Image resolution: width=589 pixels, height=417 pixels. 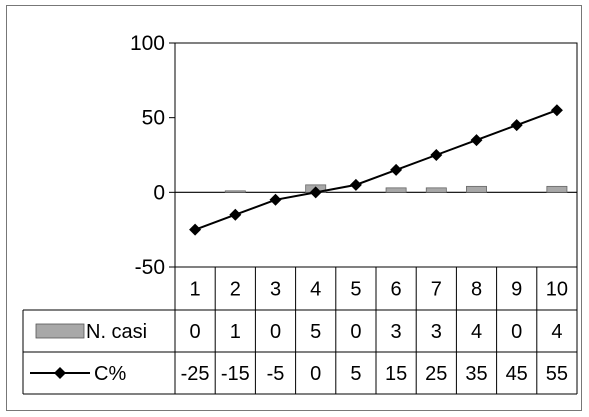 I want to click on category-label: 5, so click(x=355, y=290).